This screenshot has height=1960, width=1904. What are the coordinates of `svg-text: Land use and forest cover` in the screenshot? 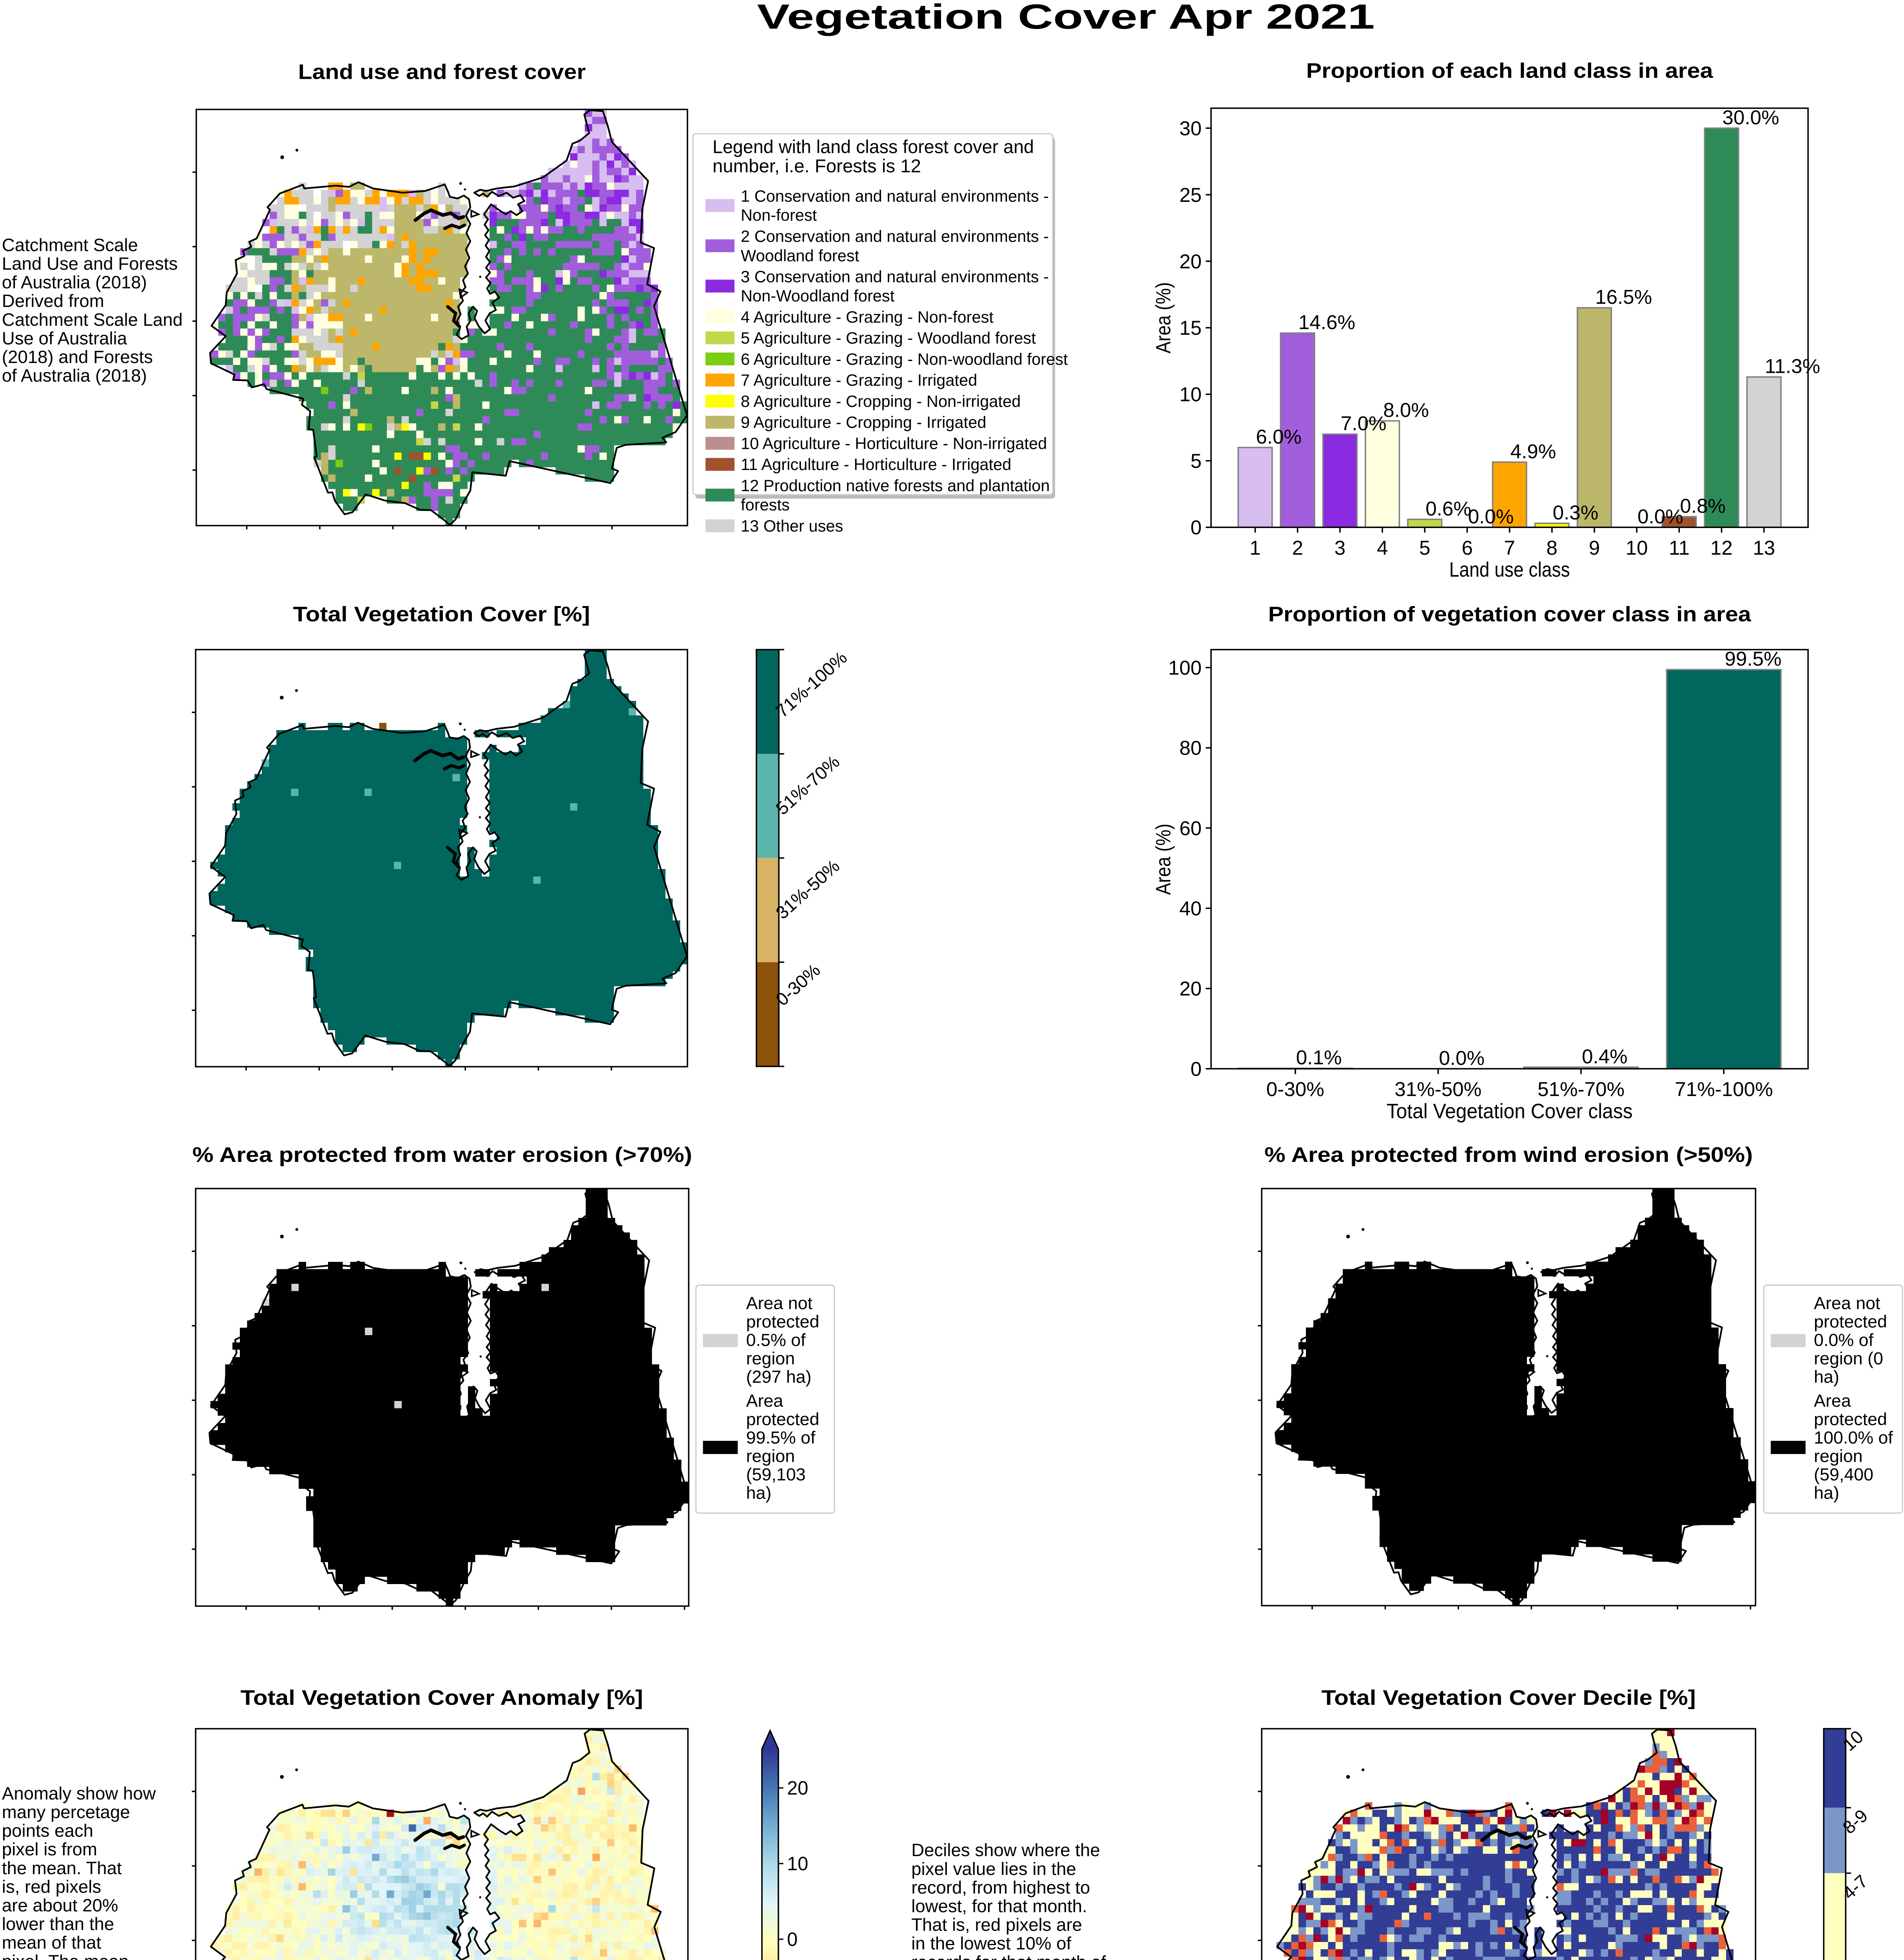 It's located at (442, 72).